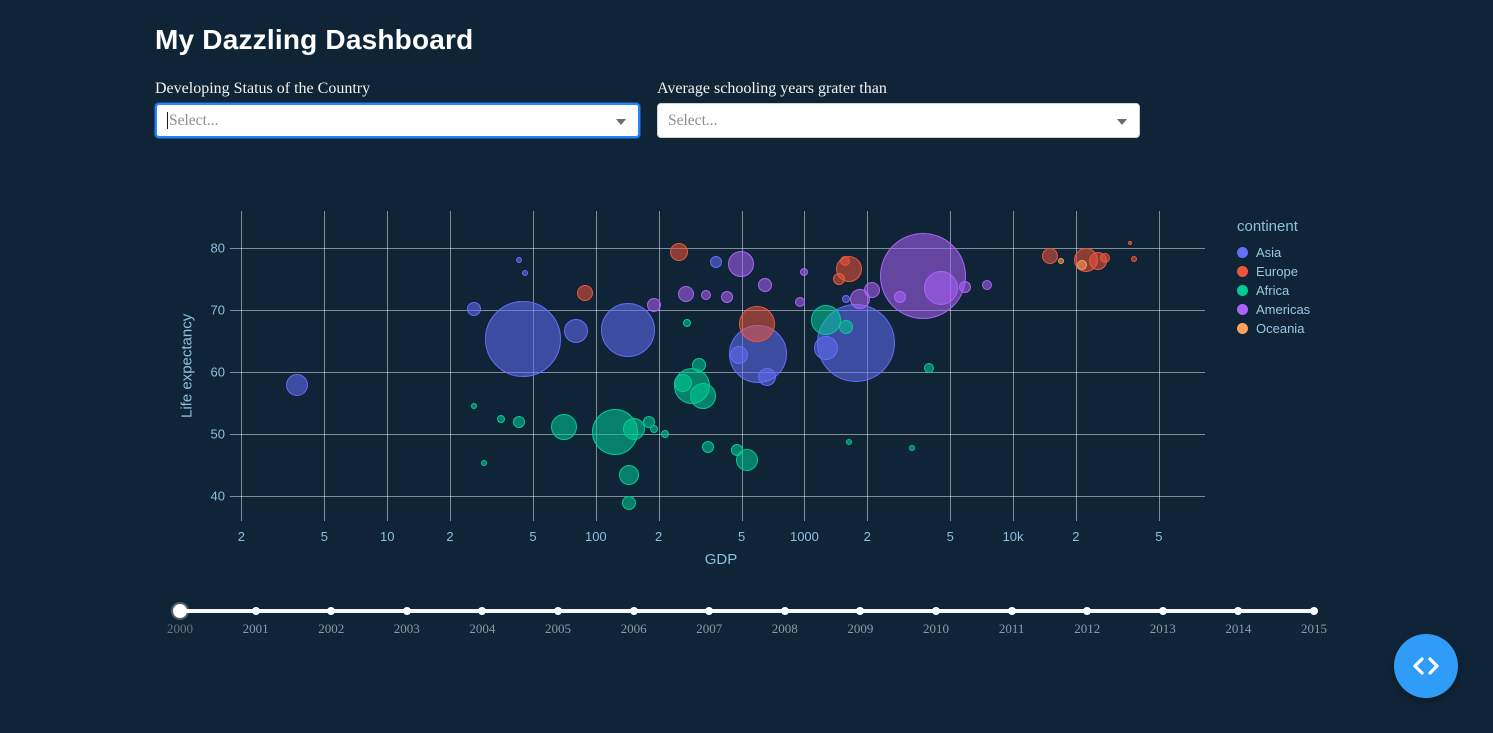 Image resolution: width=1493 pixels, height=733 pixels. What do you see at coordinates (1238, 611) in the screenshot?
I see `slider-dot-2014` at bounding box center [1238, 611].